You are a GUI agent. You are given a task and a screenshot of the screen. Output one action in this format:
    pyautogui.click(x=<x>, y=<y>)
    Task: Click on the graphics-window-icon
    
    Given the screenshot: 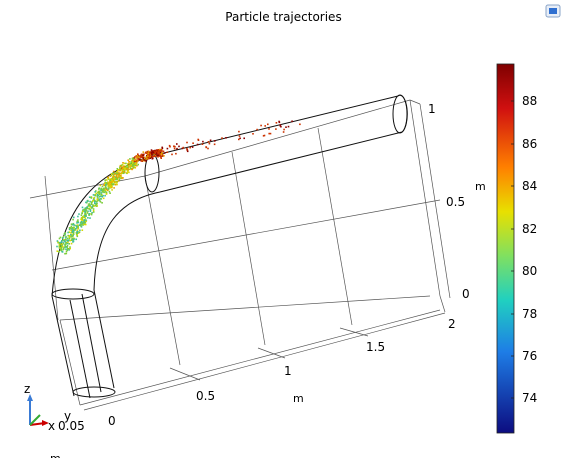 What is the action you would take?
    pyautogui.click(x=553, y=11)
    